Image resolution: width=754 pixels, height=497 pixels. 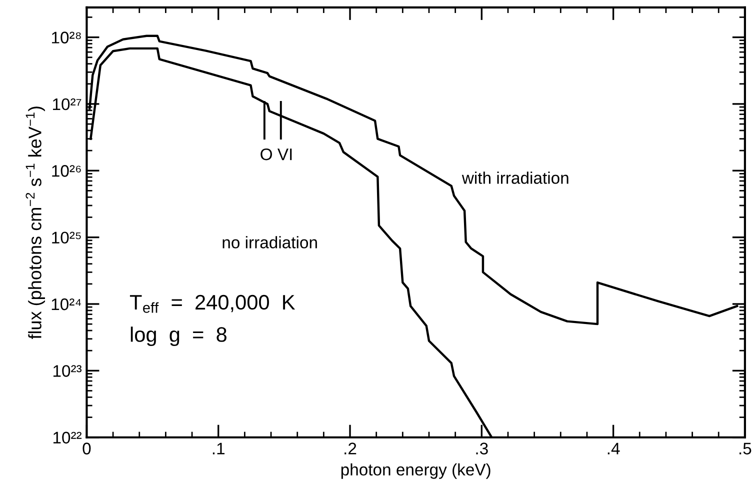 I want to click on annotation: with irradiation, so click(x=515, y=178).